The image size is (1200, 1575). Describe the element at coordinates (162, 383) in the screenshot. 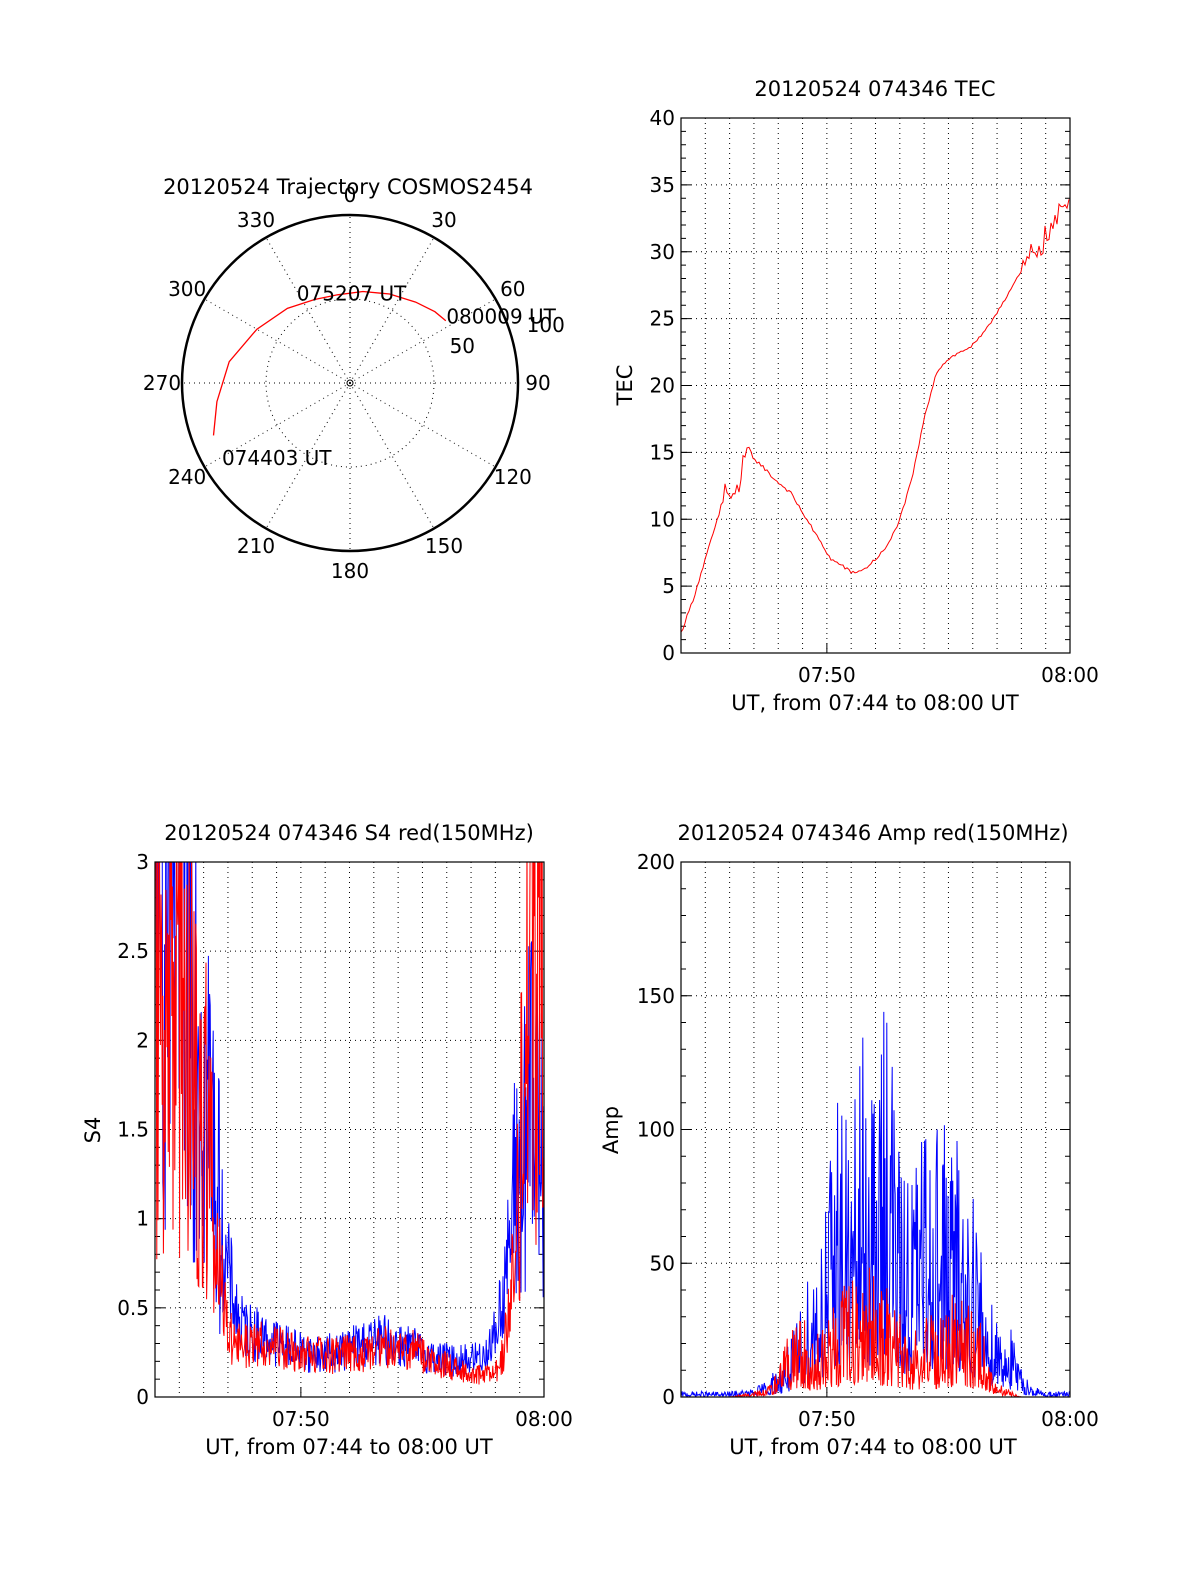

I see `polar-angle-label: 270` at that location.